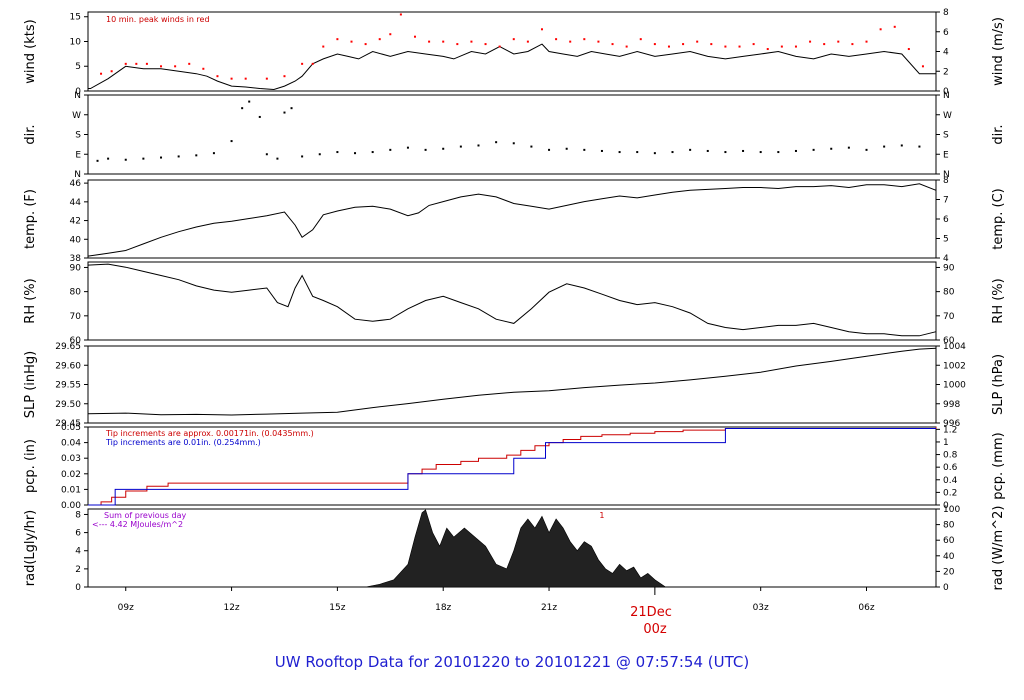 Image resolution: width=1024 pixels, height=700 pixels. Describe the element at coordinates (71, 428) in the screenshot. I see `pcp-left-tick-label: 0.05` at that location.